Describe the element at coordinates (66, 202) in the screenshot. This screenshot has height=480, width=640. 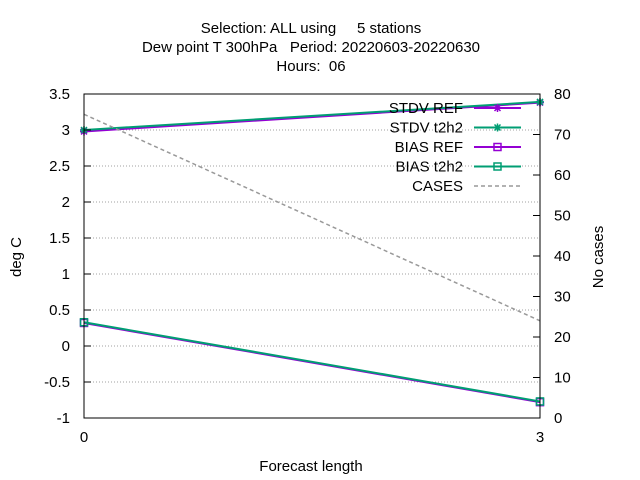
I see `y-tick-label: 2` at that location.